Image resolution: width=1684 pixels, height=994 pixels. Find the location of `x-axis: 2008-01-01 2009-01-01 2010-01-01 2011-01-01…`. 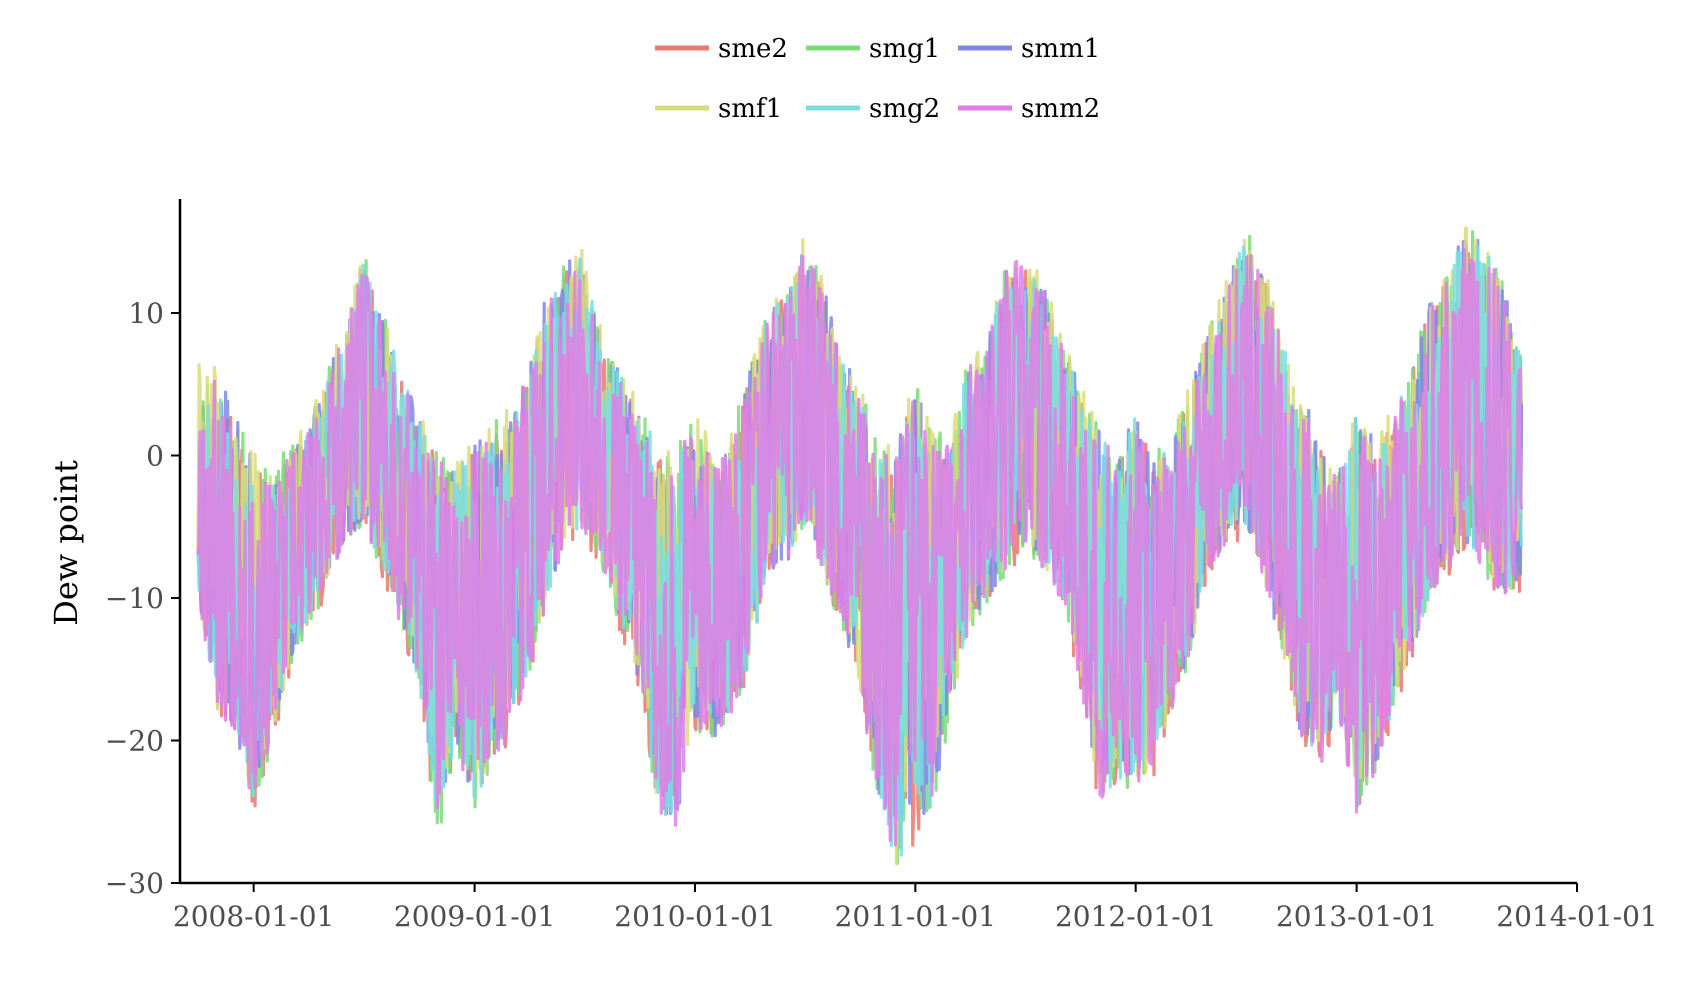

x-axis: 2008-01-01 2009-01-01 2010-01-01 2011-01-01… is located at coordinates (915, 908).